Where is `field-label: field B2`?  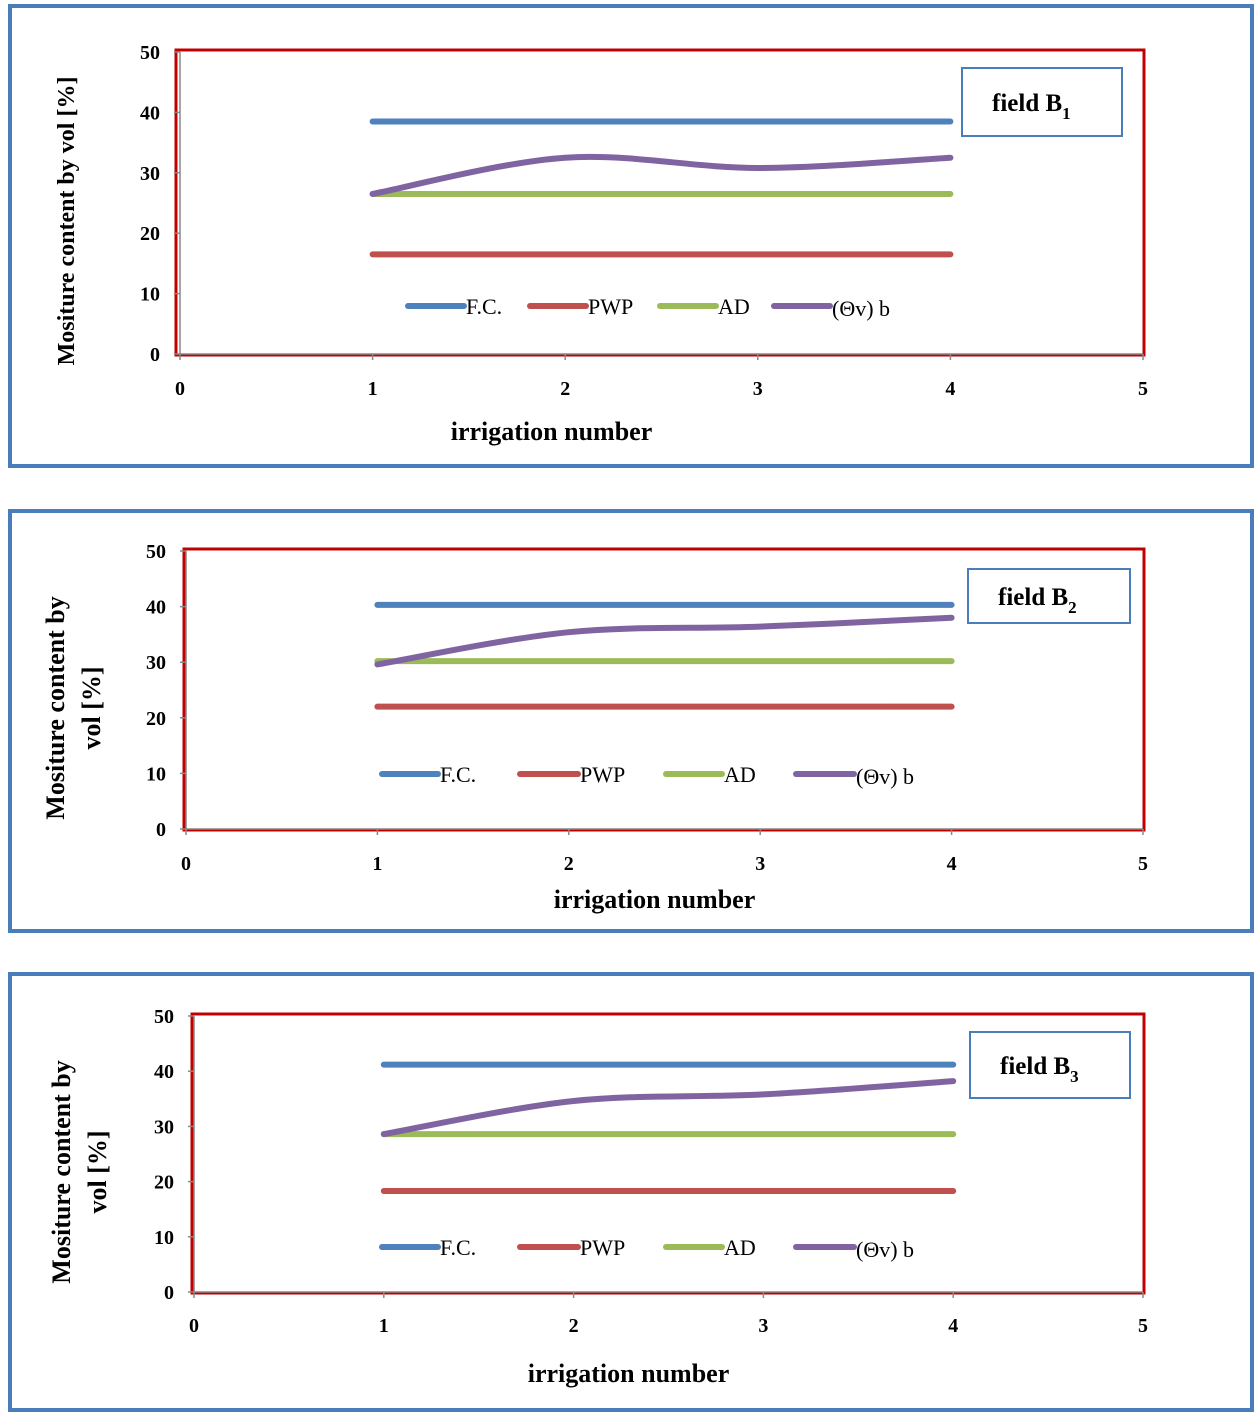 field-label: field B2 is located at coordinates (1037, 600).